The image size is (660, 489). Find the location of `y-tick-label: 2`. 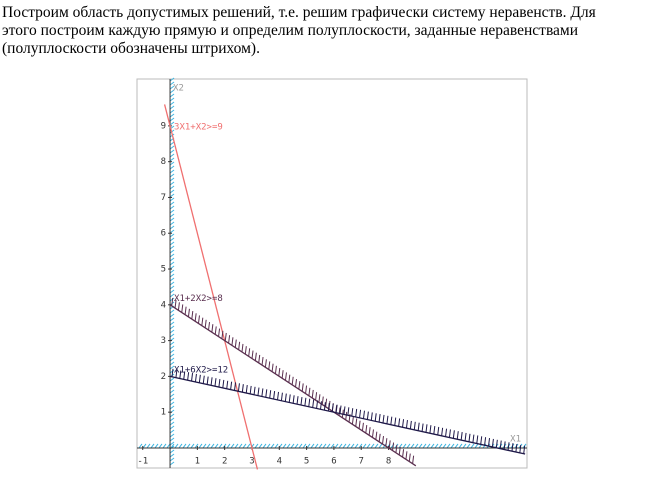

y-tick-label: 2 is located at coordinates (163, 377).